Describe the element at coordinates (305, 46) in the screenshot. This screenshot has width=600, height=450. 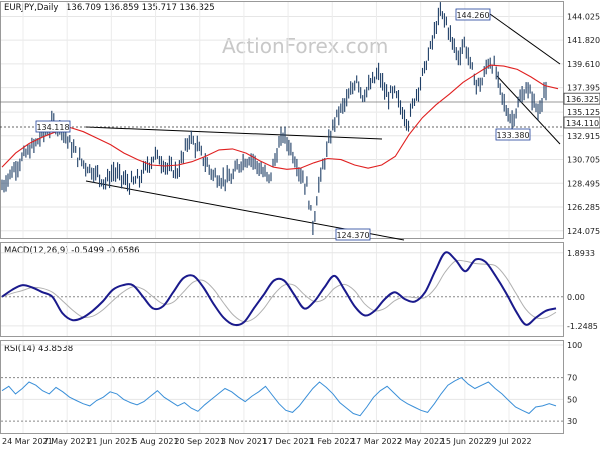
I see `watermark: ActionForex.com` at that location.